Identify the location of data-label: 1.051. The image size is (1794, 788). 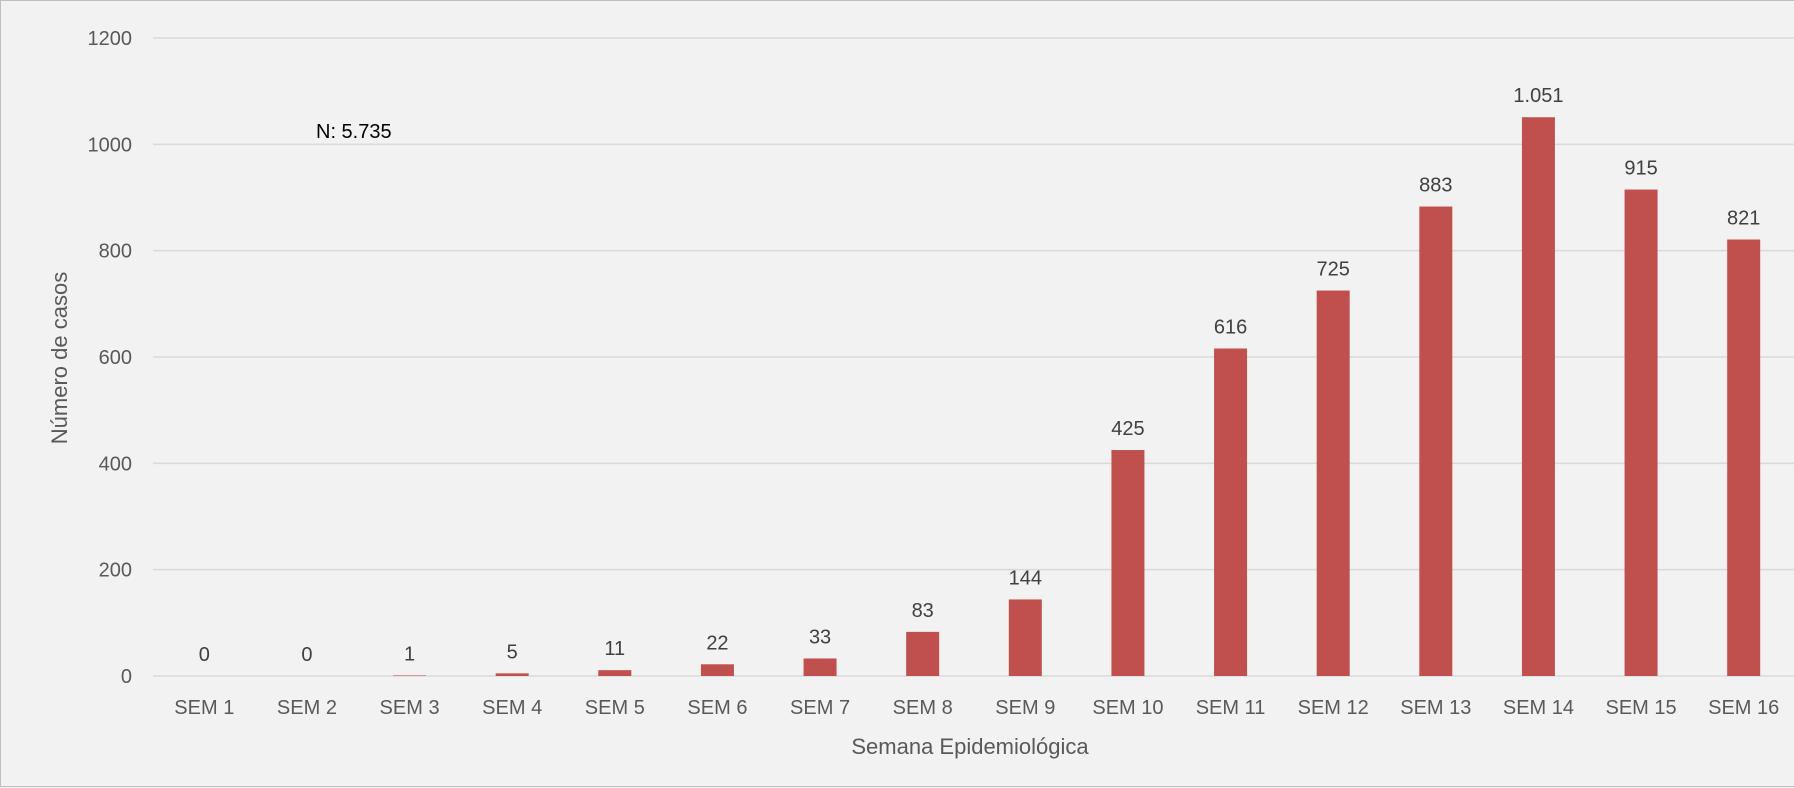
(1538, 96).